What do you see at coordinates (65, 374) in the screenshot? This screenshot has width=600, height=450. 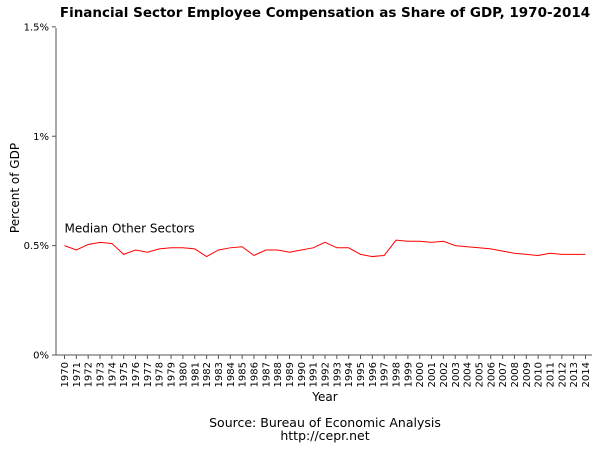 I see `x-tick-label: 1970` at bounding box center [65, 374].